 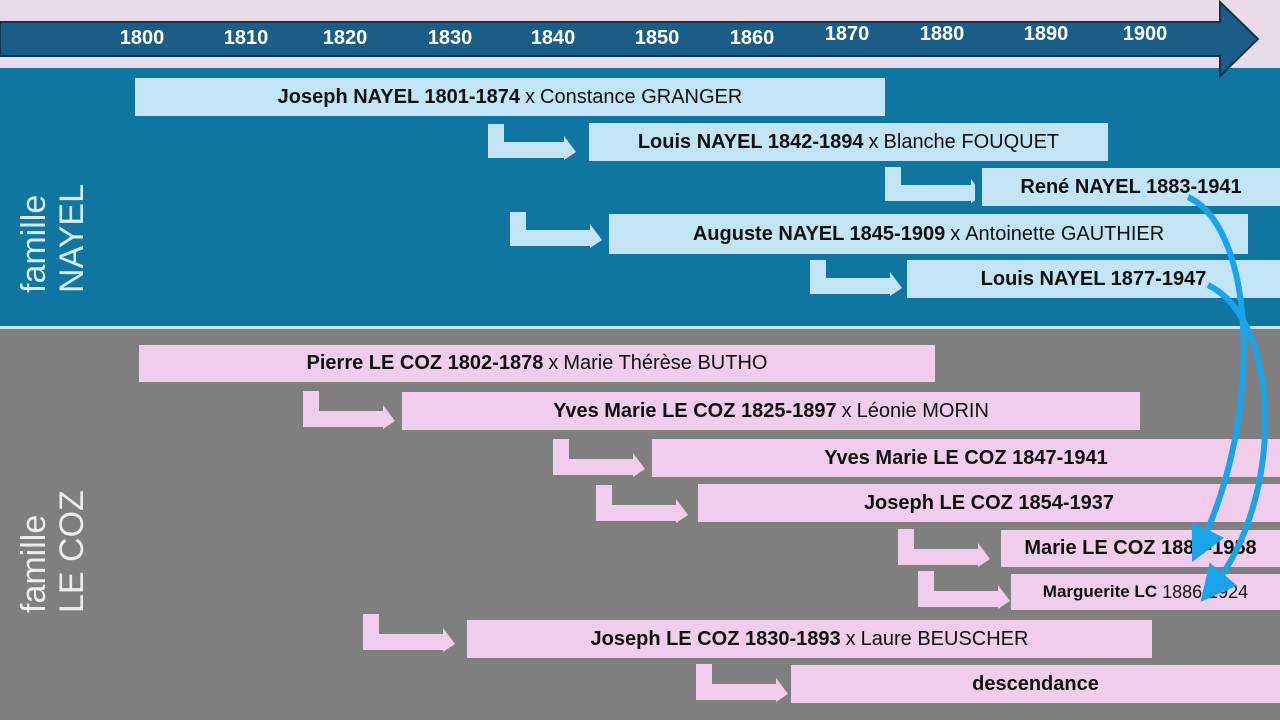 What do you see at coordinates (695, 410) in the screenshot?
I see `person-name: Yves Marie LE COZ 1825-1897` at bounding box center [695, 410].